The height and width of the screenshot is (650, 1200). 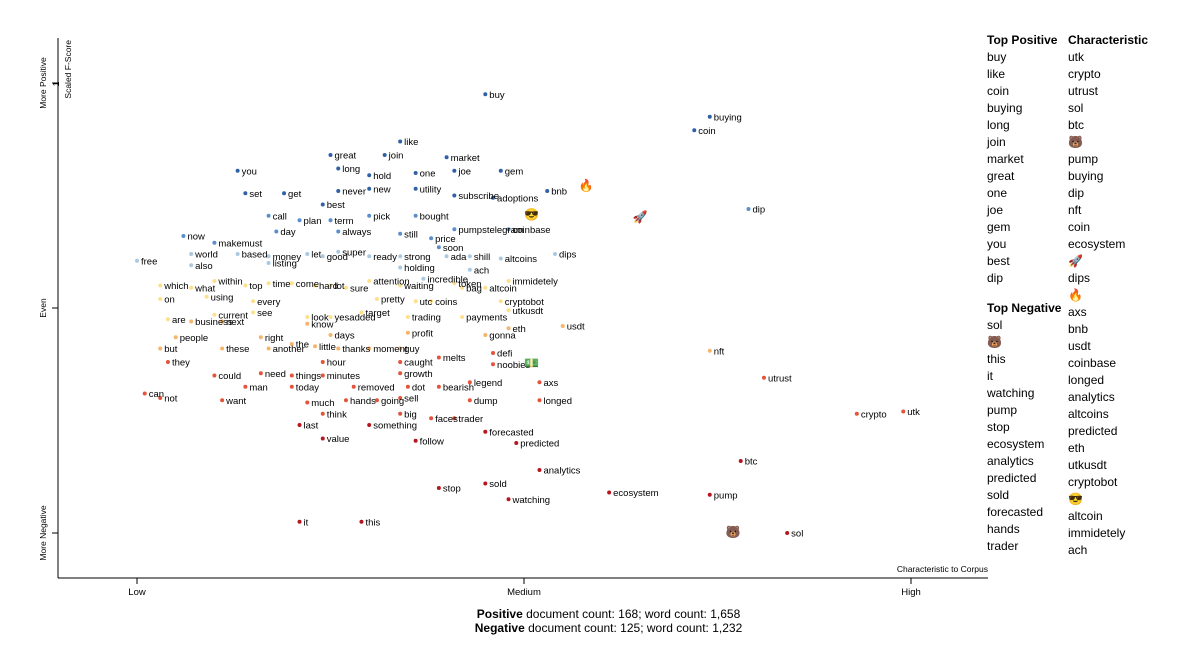 What do you see at coordinates (1083, 91) in the screenshot?
I see `characteristic-term-2: utrust` at bounding box center [1083, 91].